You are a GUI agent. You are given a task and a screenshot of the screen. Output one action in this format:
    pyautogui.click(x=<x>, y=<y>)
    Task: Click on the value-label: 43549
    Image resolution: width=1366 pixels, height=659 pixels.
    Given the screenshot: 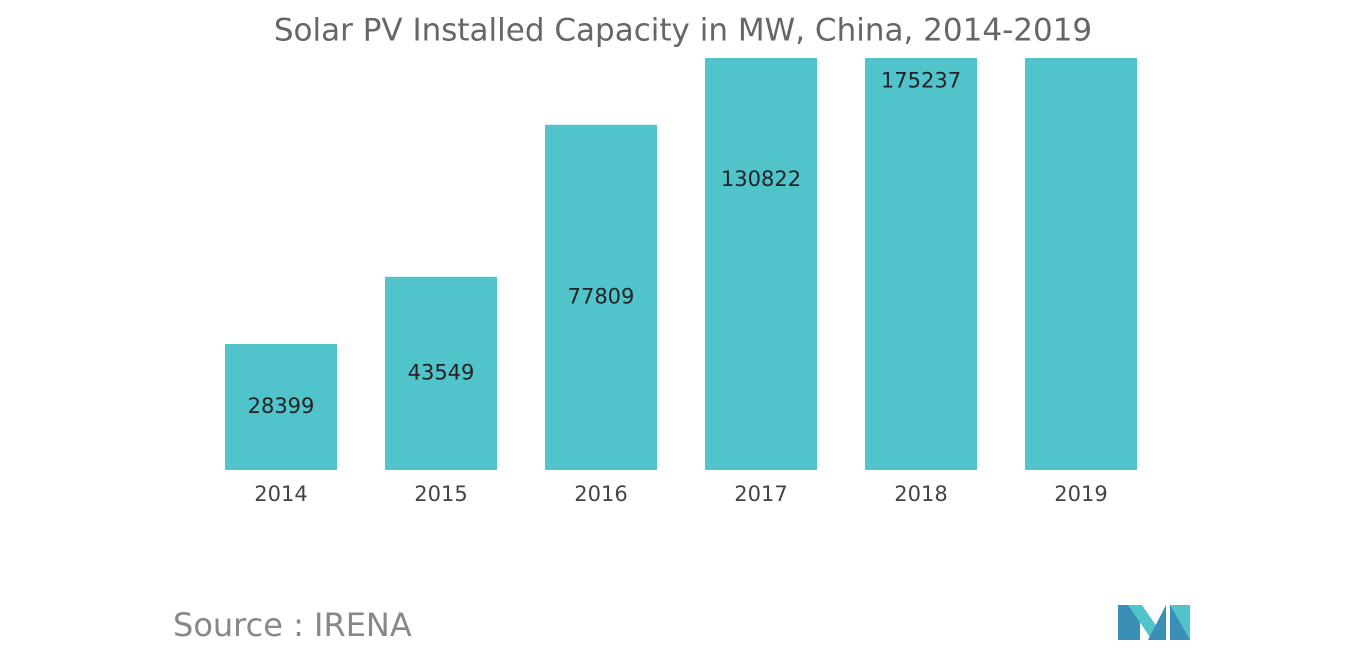 What is the action you would take?
    pyautogui.click(x=441, y=372)
    